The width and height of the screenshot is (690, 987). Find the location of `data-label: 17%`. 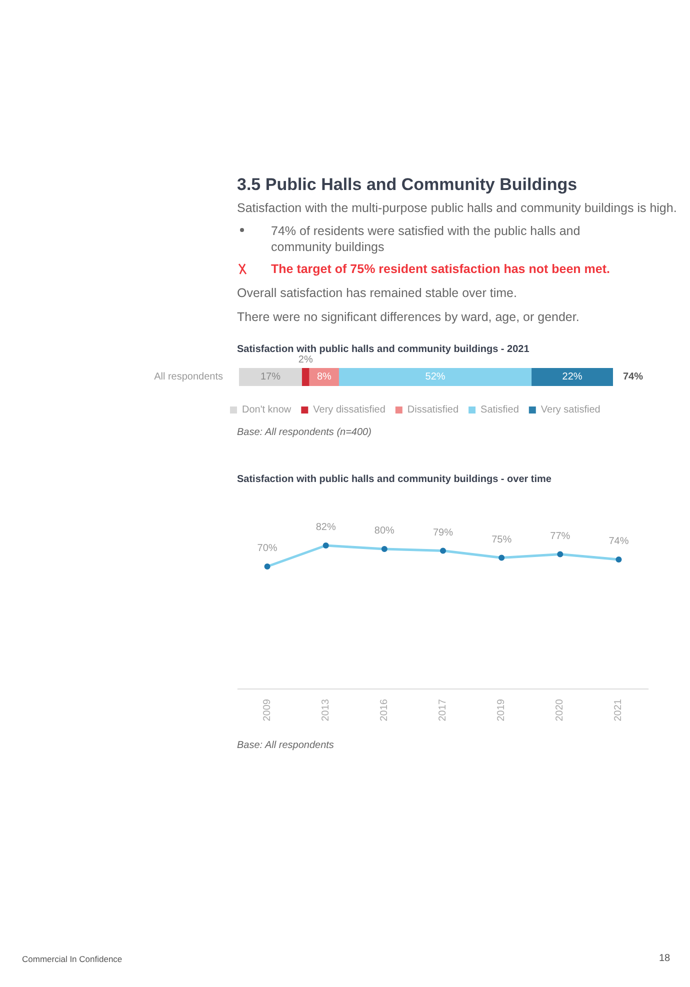

data-label: 17% is located at coordinates (270, 377).